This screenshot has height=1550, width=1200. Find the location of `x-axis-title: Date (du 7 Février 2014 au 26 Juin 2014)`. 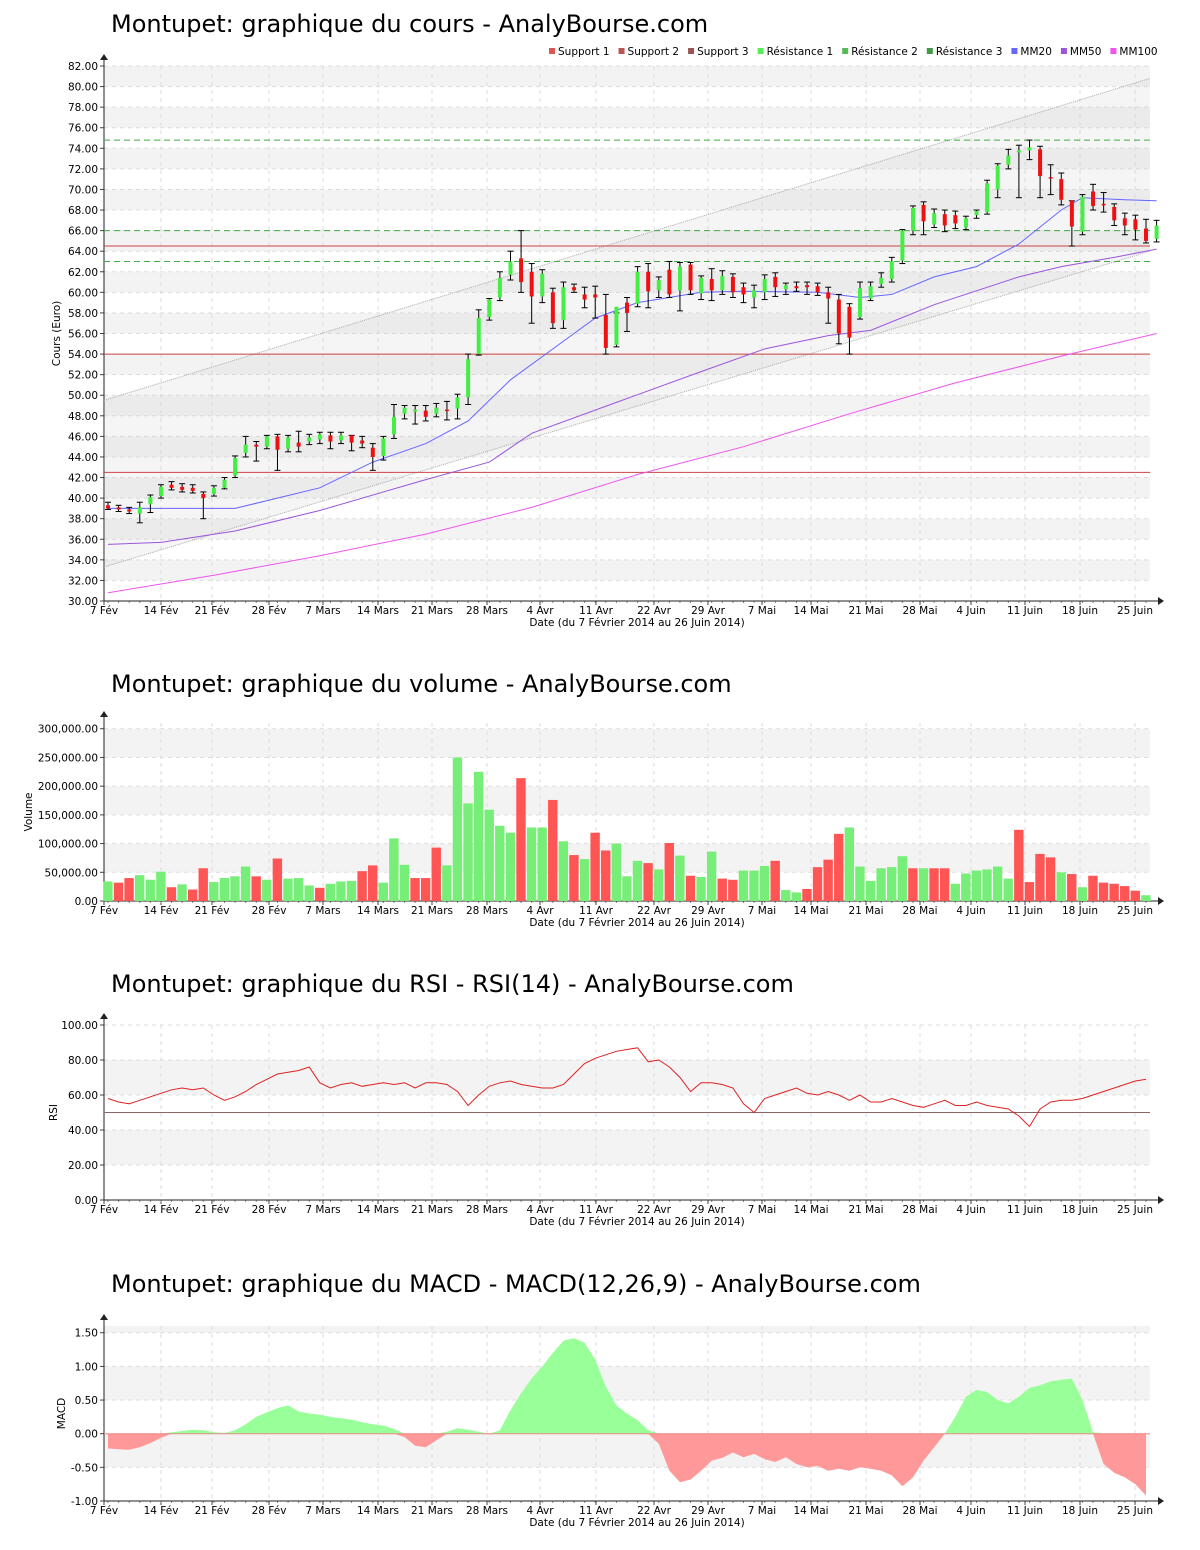

x-axis-title: Date (du 7 Février 2014 au 26 Juin 2014) is located at coordinates (636, 623).